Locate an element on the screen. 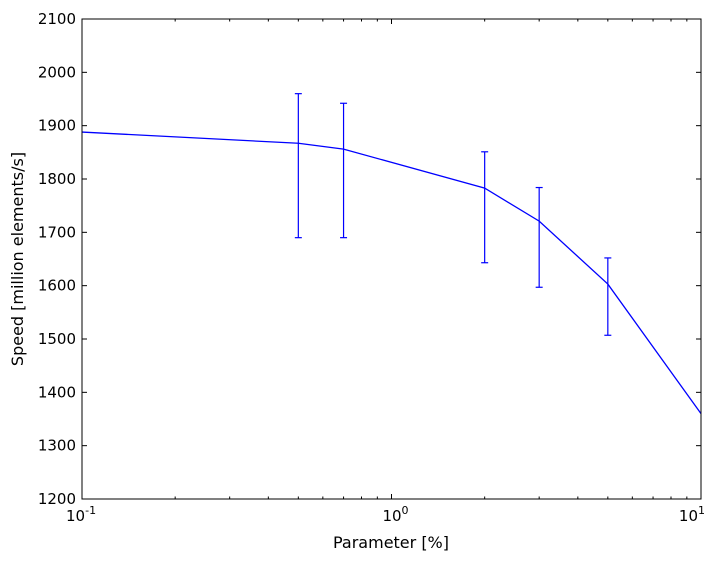  x-tick-label: 10¹ is located at coordinates (692, 514).